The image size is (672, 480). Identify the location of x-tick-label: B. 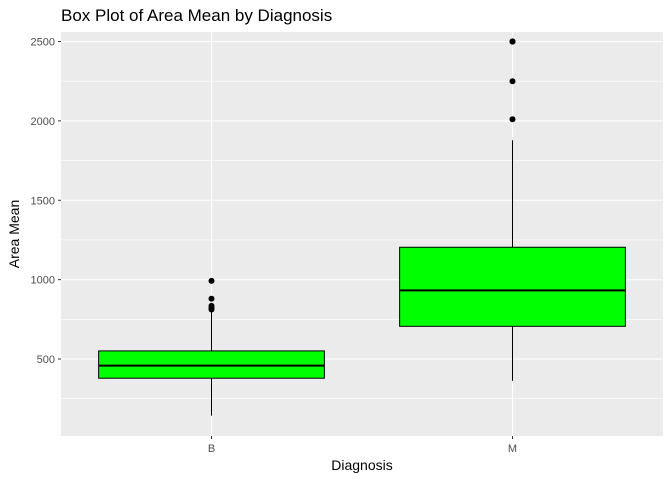
(211, 449).